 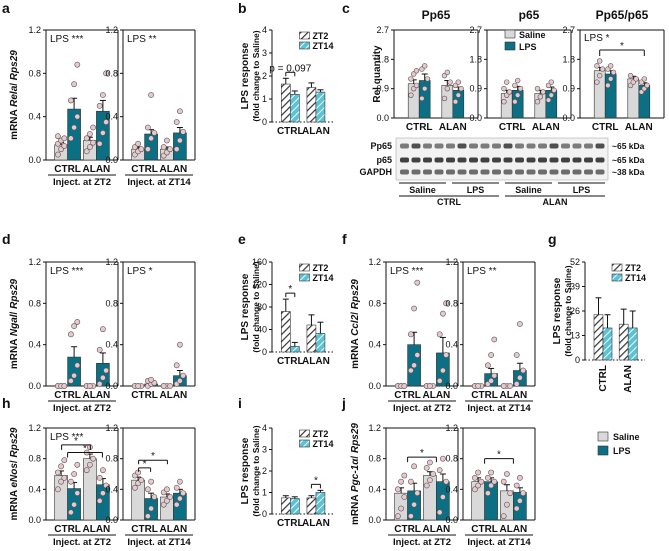 What do you see at coordinates (322, 46) in the screenshot?
I see `legend-label-zt14: ZT14` at bounding box center [322, 46].